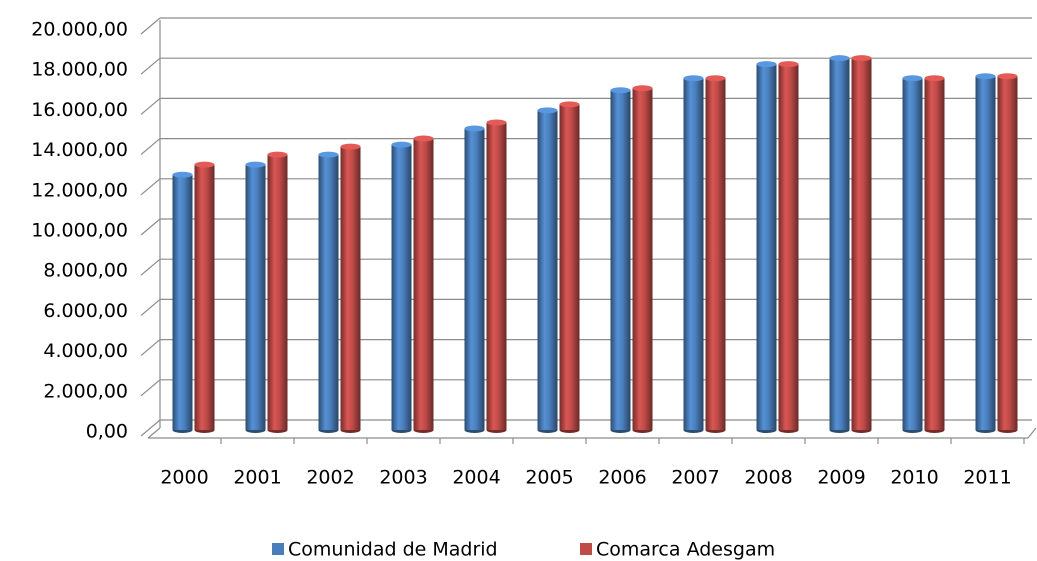 This screenshot has height=561, width=1037. I want to click on x-tick-label: 2006, so click(622, 478).